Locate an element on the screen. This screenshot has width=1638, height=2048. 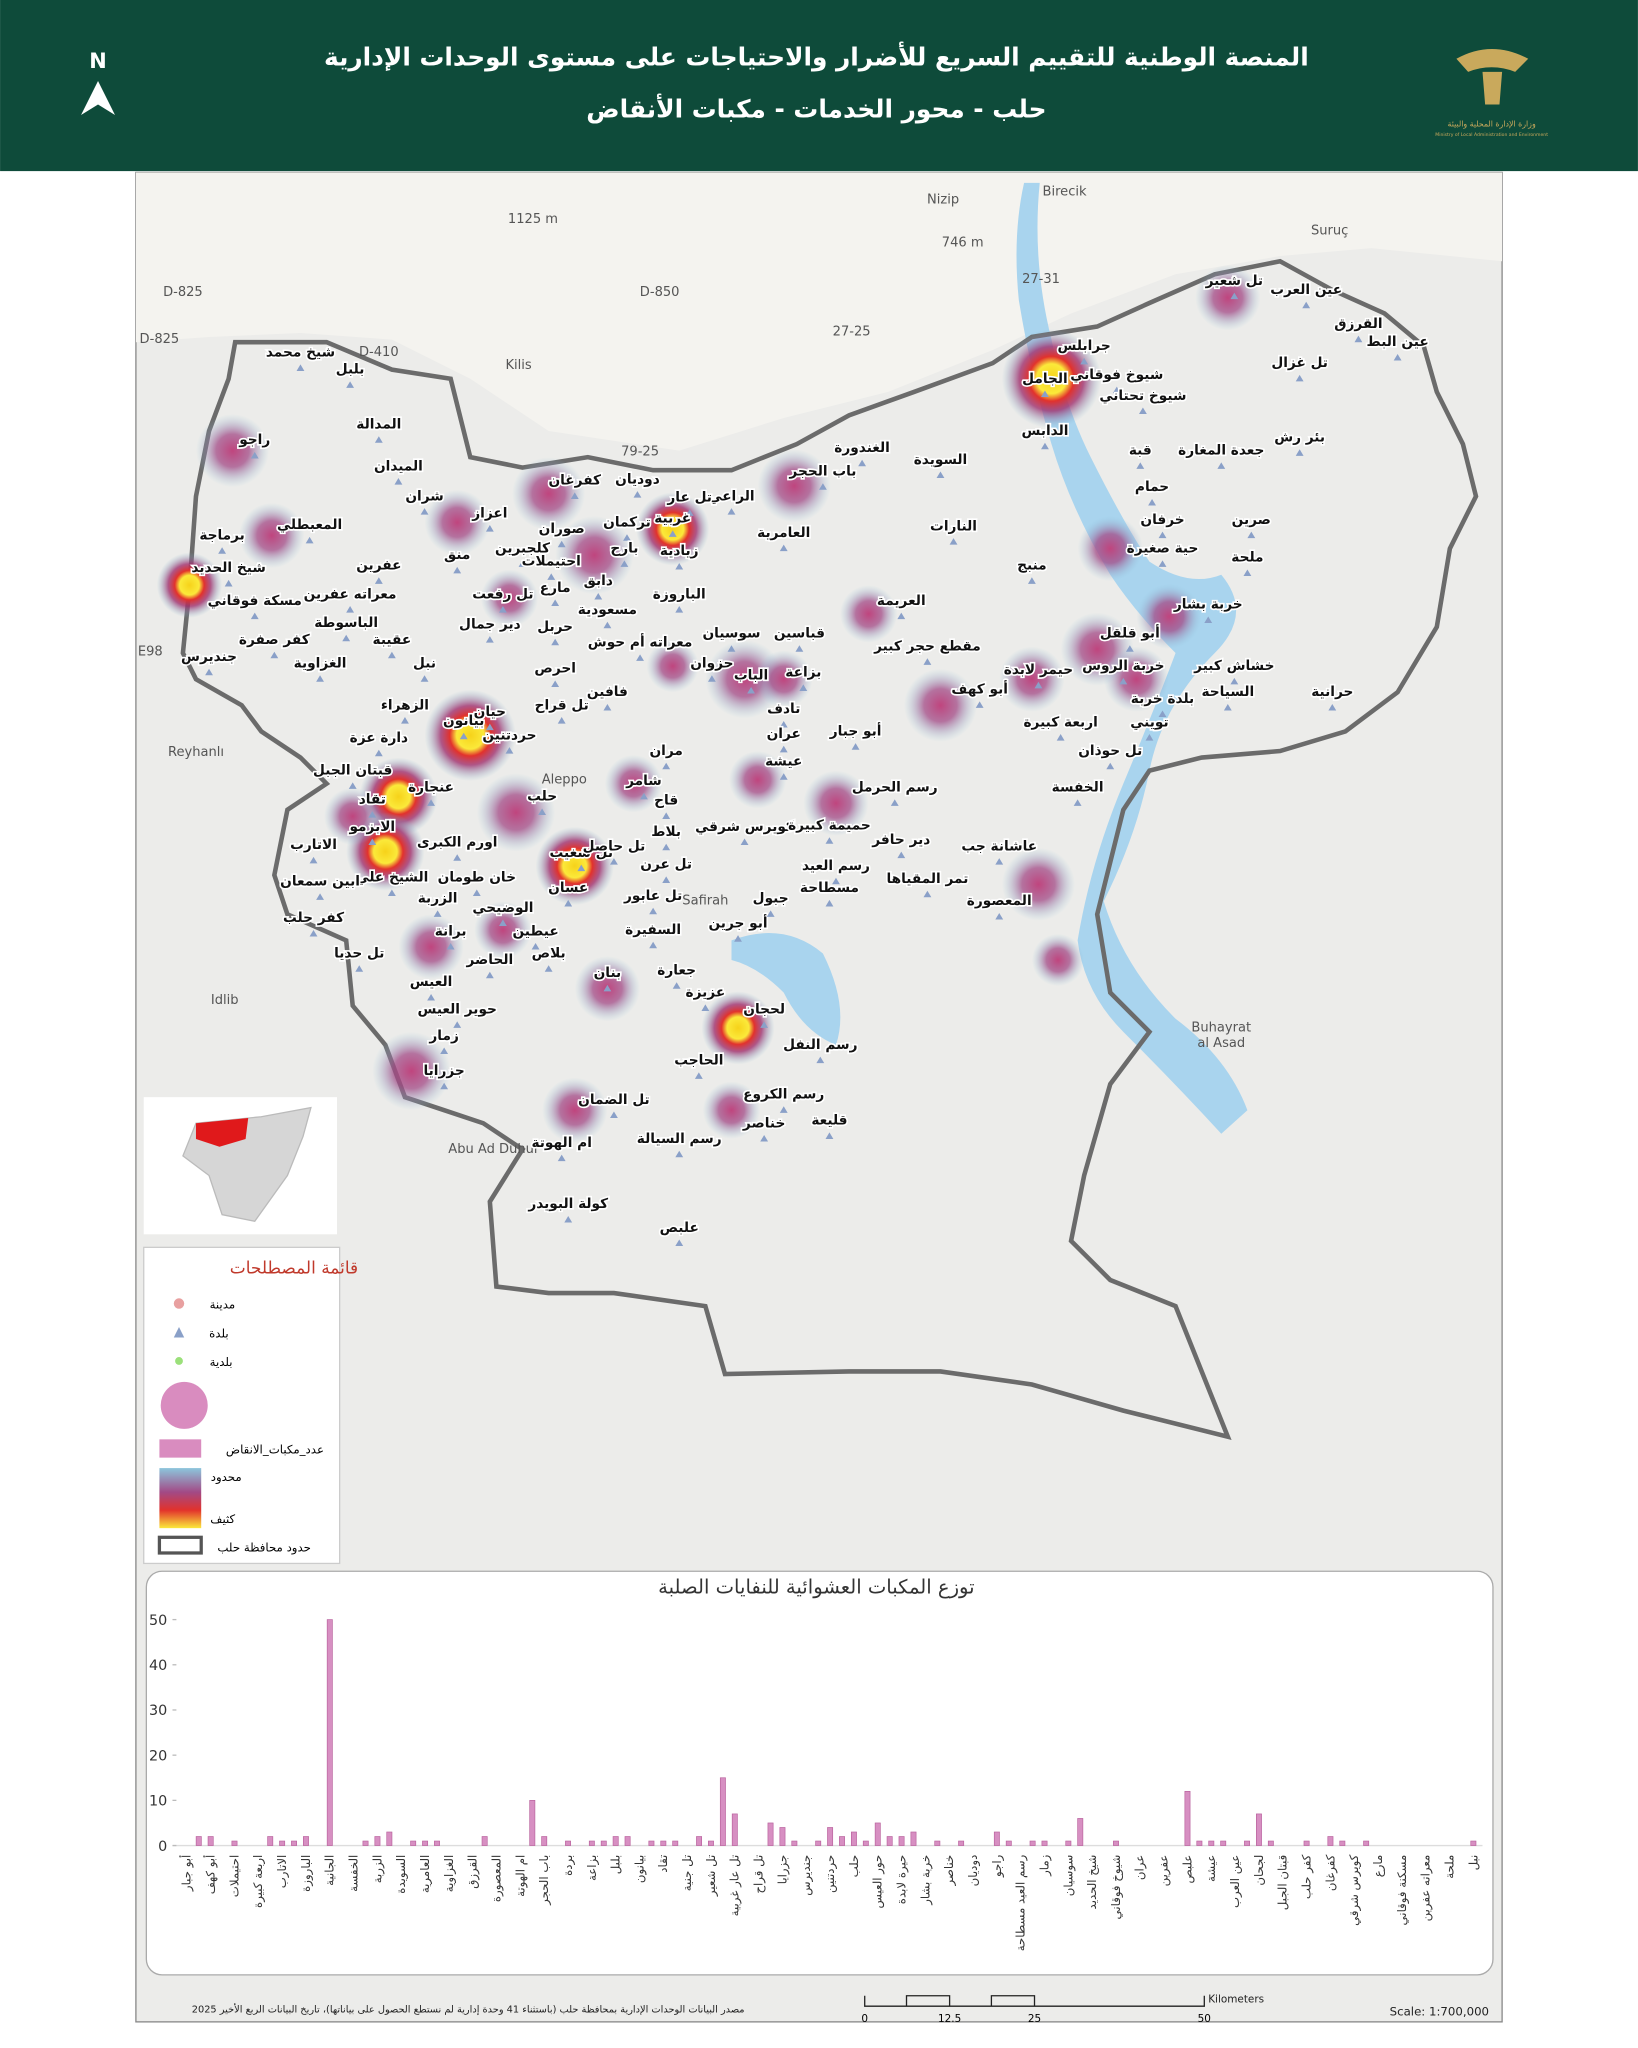
place-label: حميمة كبيرة is located at coordinates (829, 825).